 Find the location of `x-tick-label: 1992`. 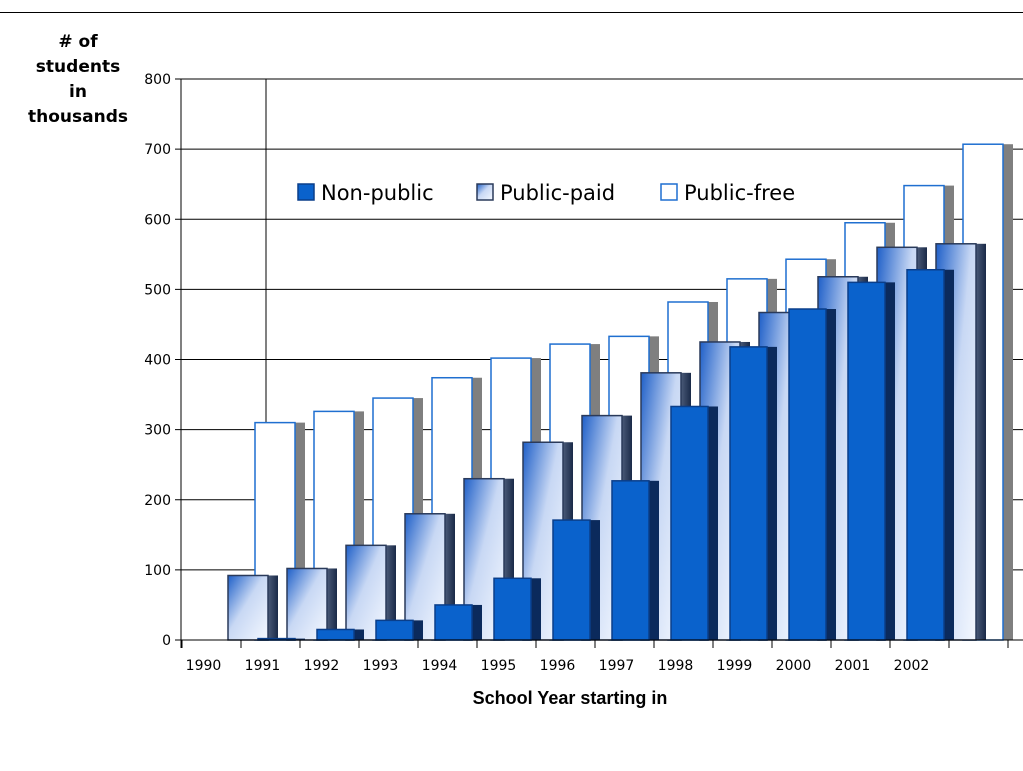

x-tick-label: 1992 is located at coordinates (322, 666).